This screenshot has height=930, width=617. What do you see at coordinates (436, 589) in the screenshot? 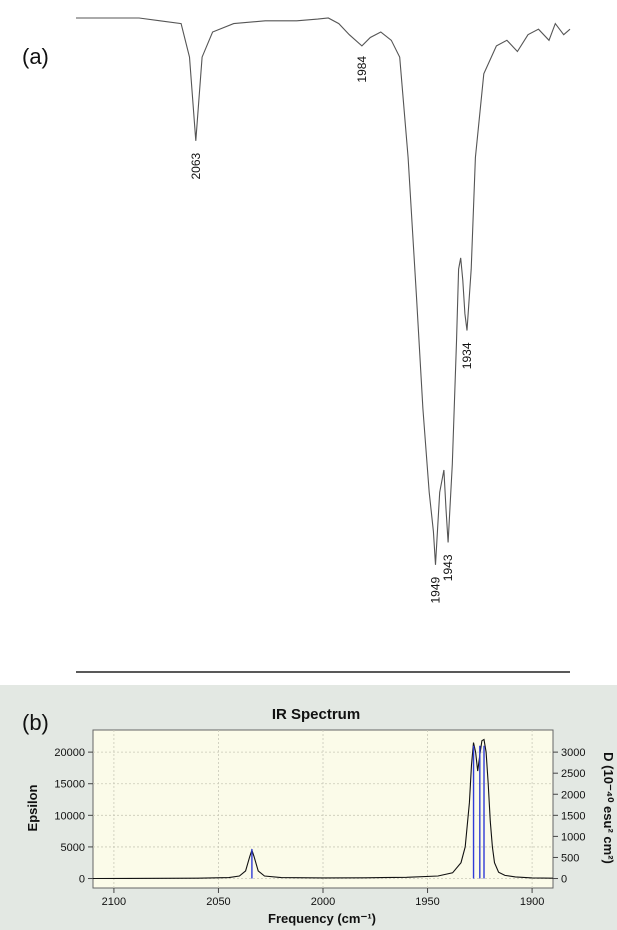
I see `peak-label-1949: 1949` at bounding box center [436, 589].